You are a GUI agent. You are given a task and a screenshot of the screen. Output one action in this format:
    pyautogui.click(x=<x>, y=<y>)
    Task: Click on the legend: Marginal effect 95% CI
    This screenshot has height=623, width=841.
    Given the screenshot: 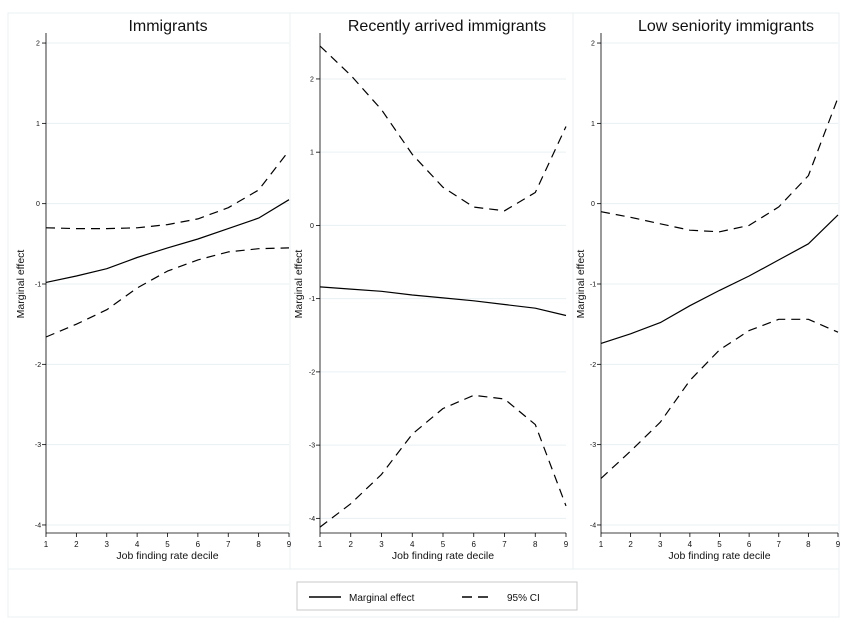 What is the action you would take?
    pyautogui.click(x=437, y=596)
    